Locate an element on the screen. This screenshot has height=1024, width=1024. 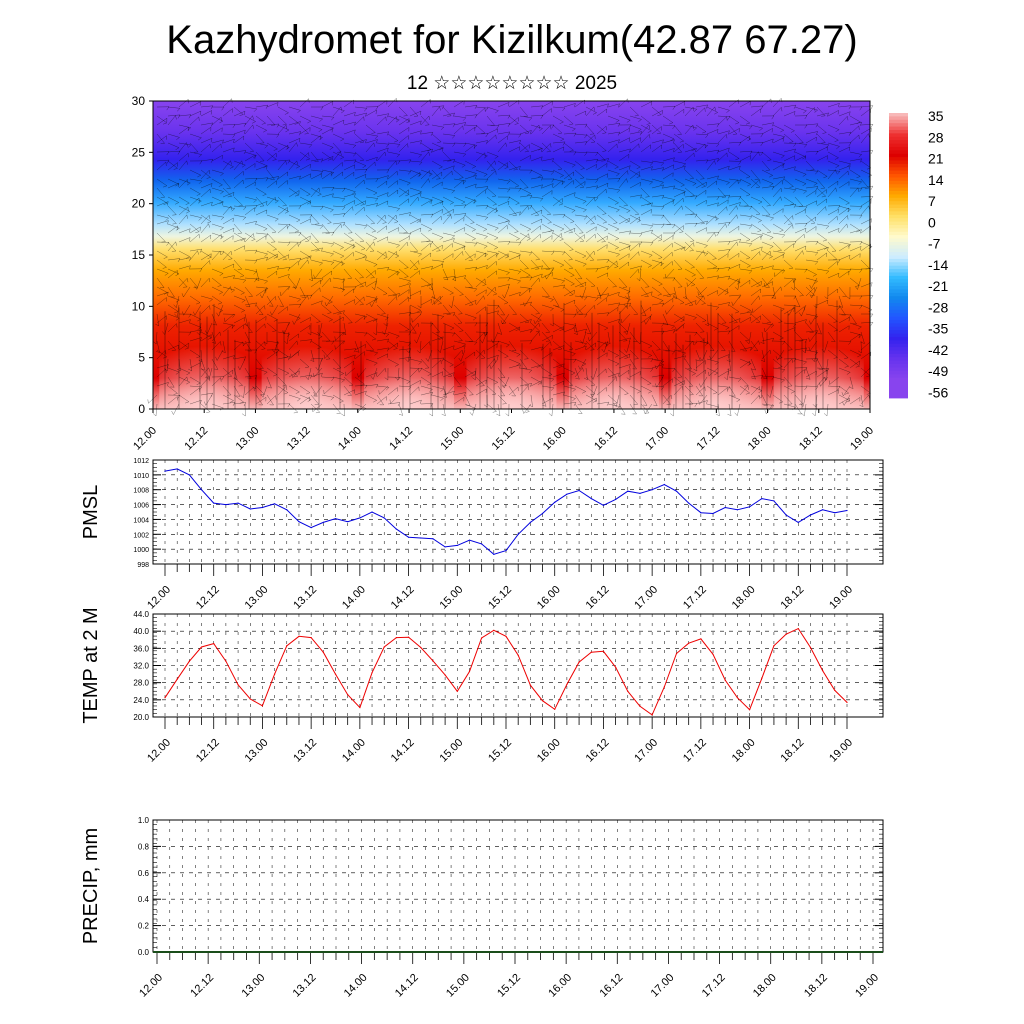
x-tick-label: 13.12 is located at coordinates (305, 986).